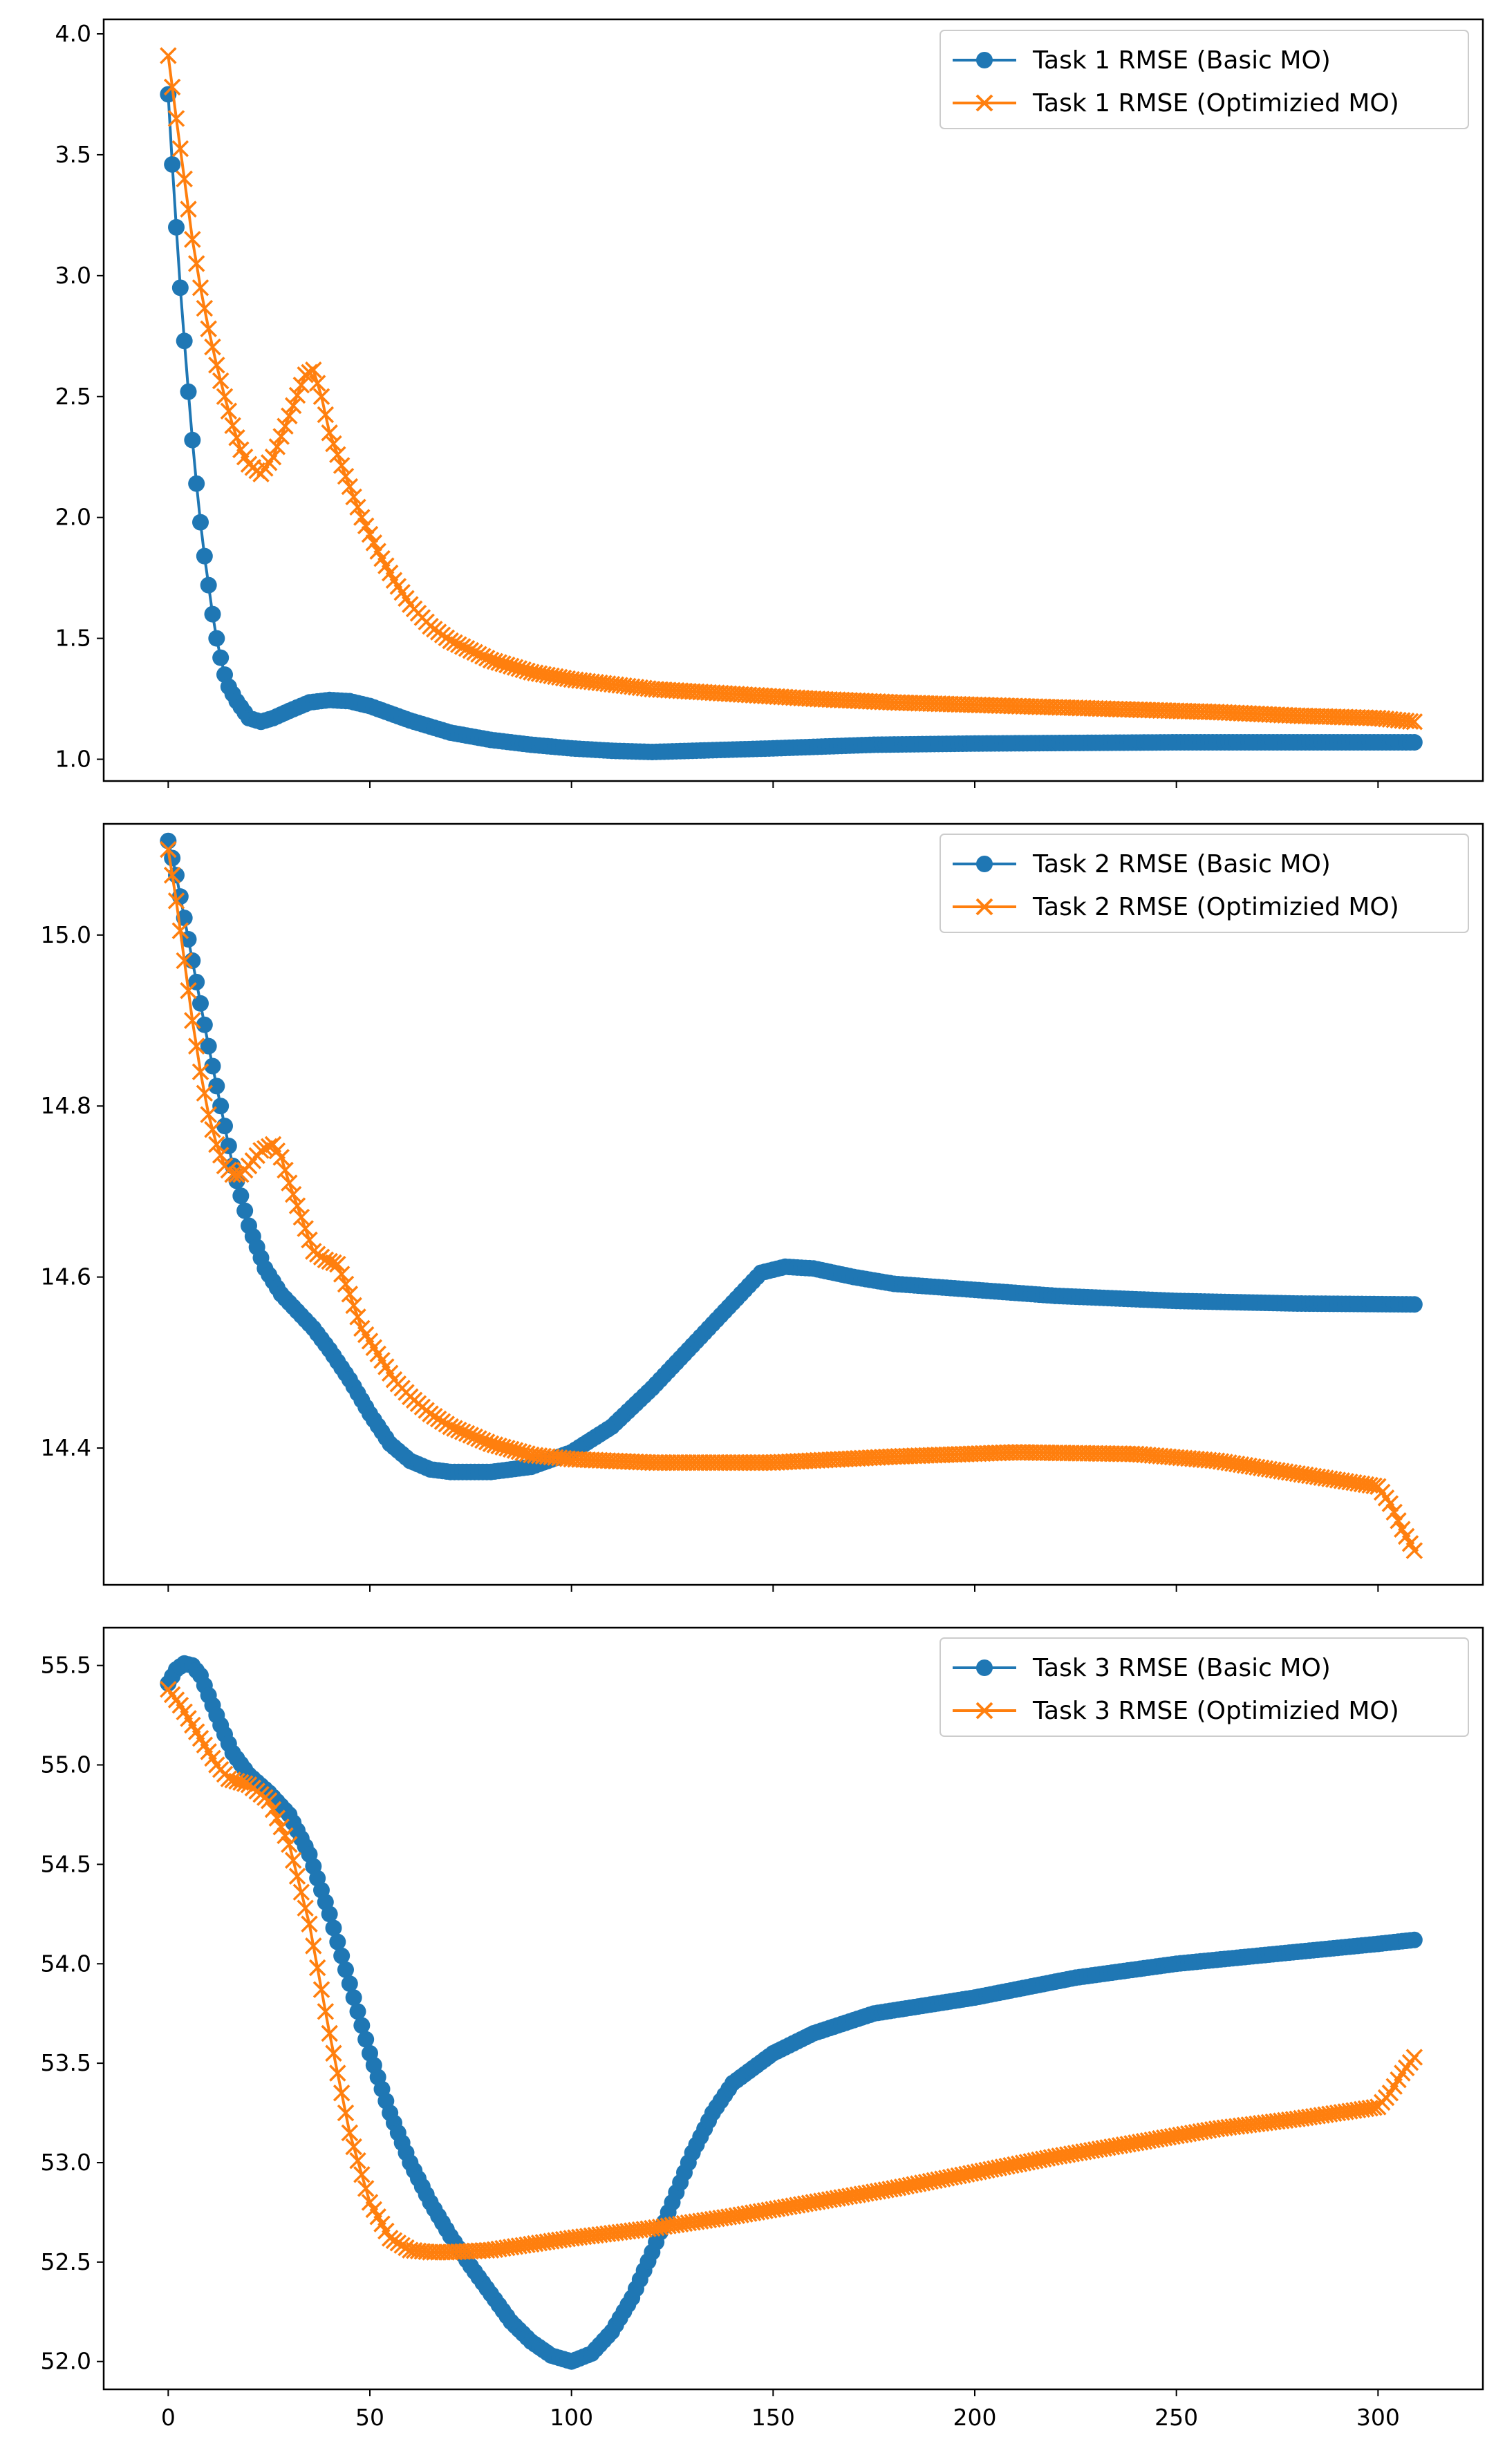 The image size is (1505, 2464). Describe the element at coordinates (66, 2062) in the screenshot. I see `y-tick-label: 53.5` at that location.